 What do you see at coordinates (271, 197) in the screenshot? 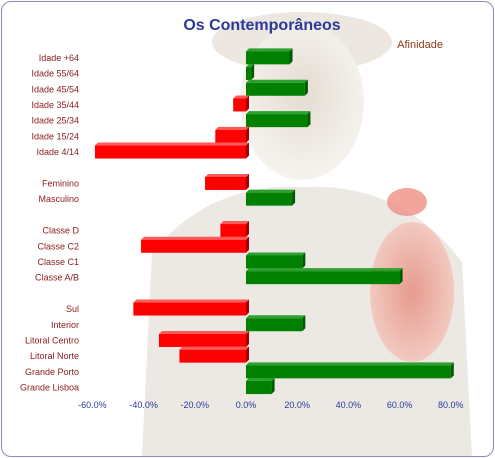
I see `bar-masculino` at bounding box center [271, 197].